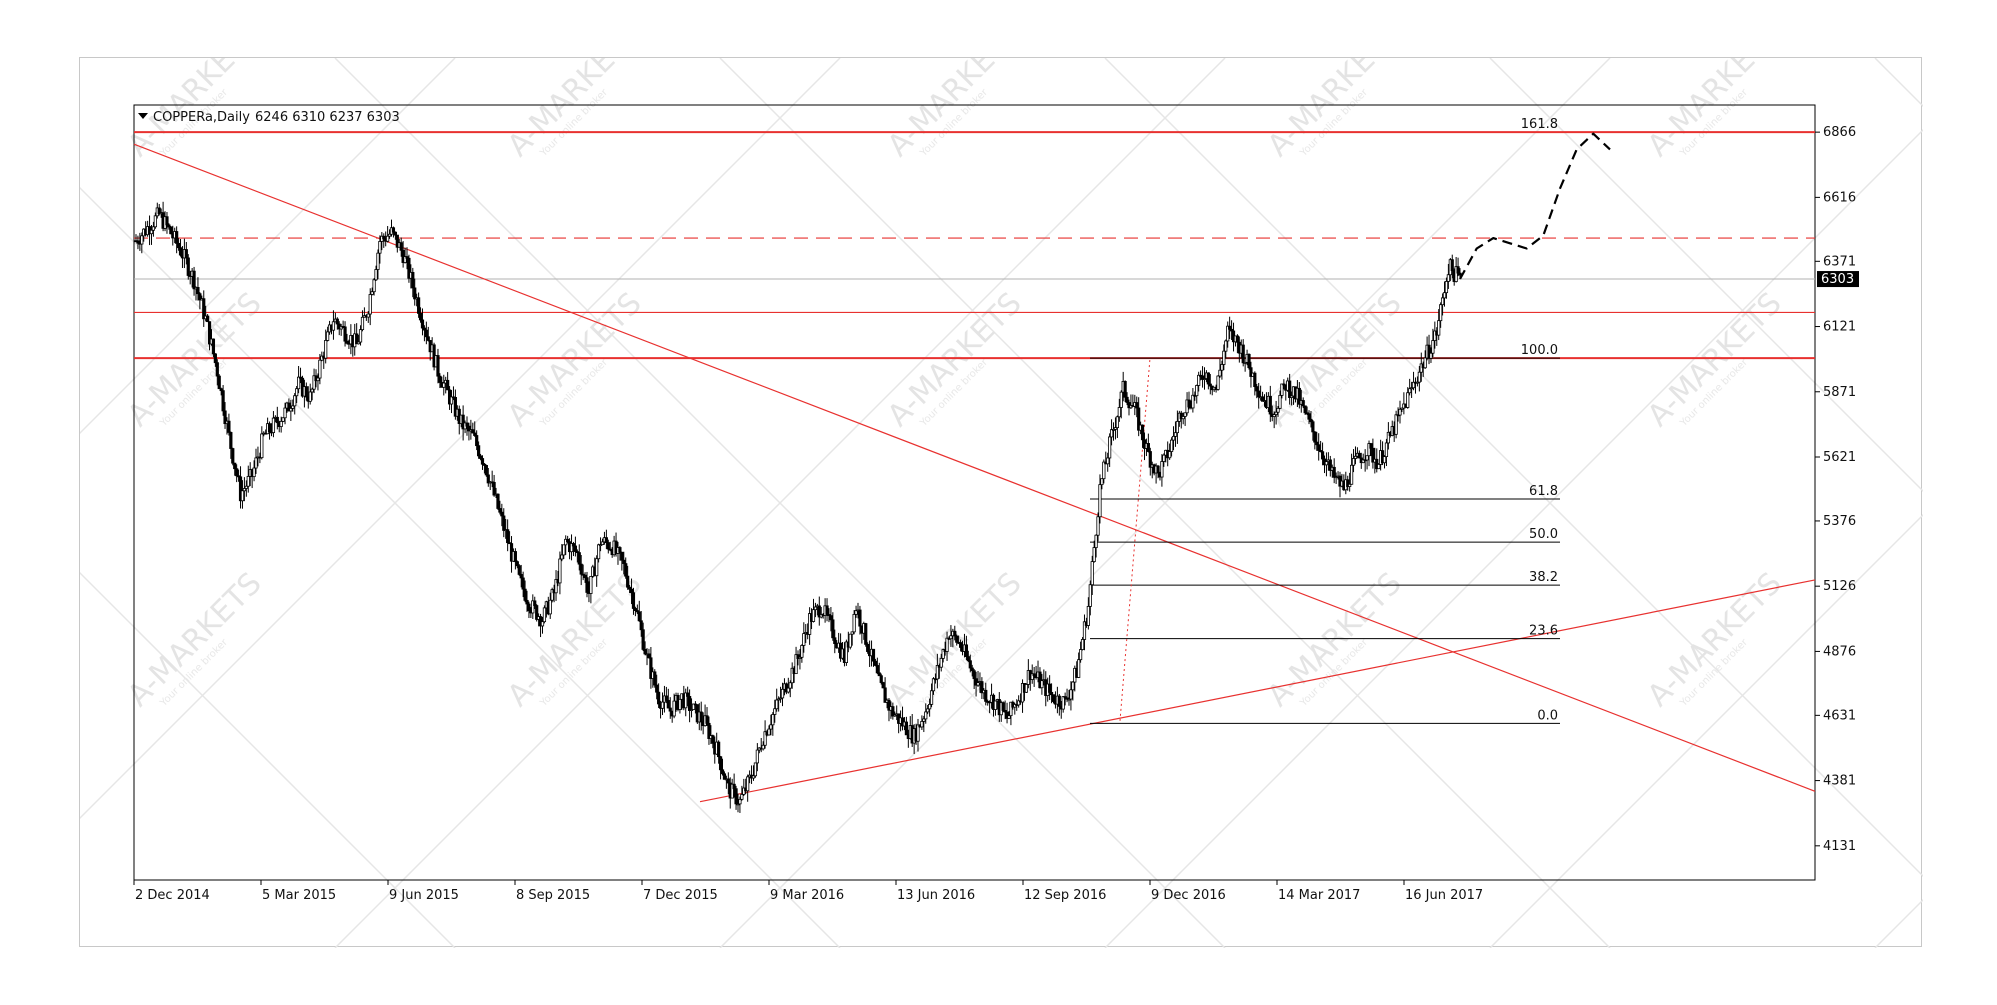 The height and width of the screenshot is (1005, 1997). Describe the element at coordinates (201, 117) in the screenshot. I see `symbol-label: COPPERa,Daily` at that location.